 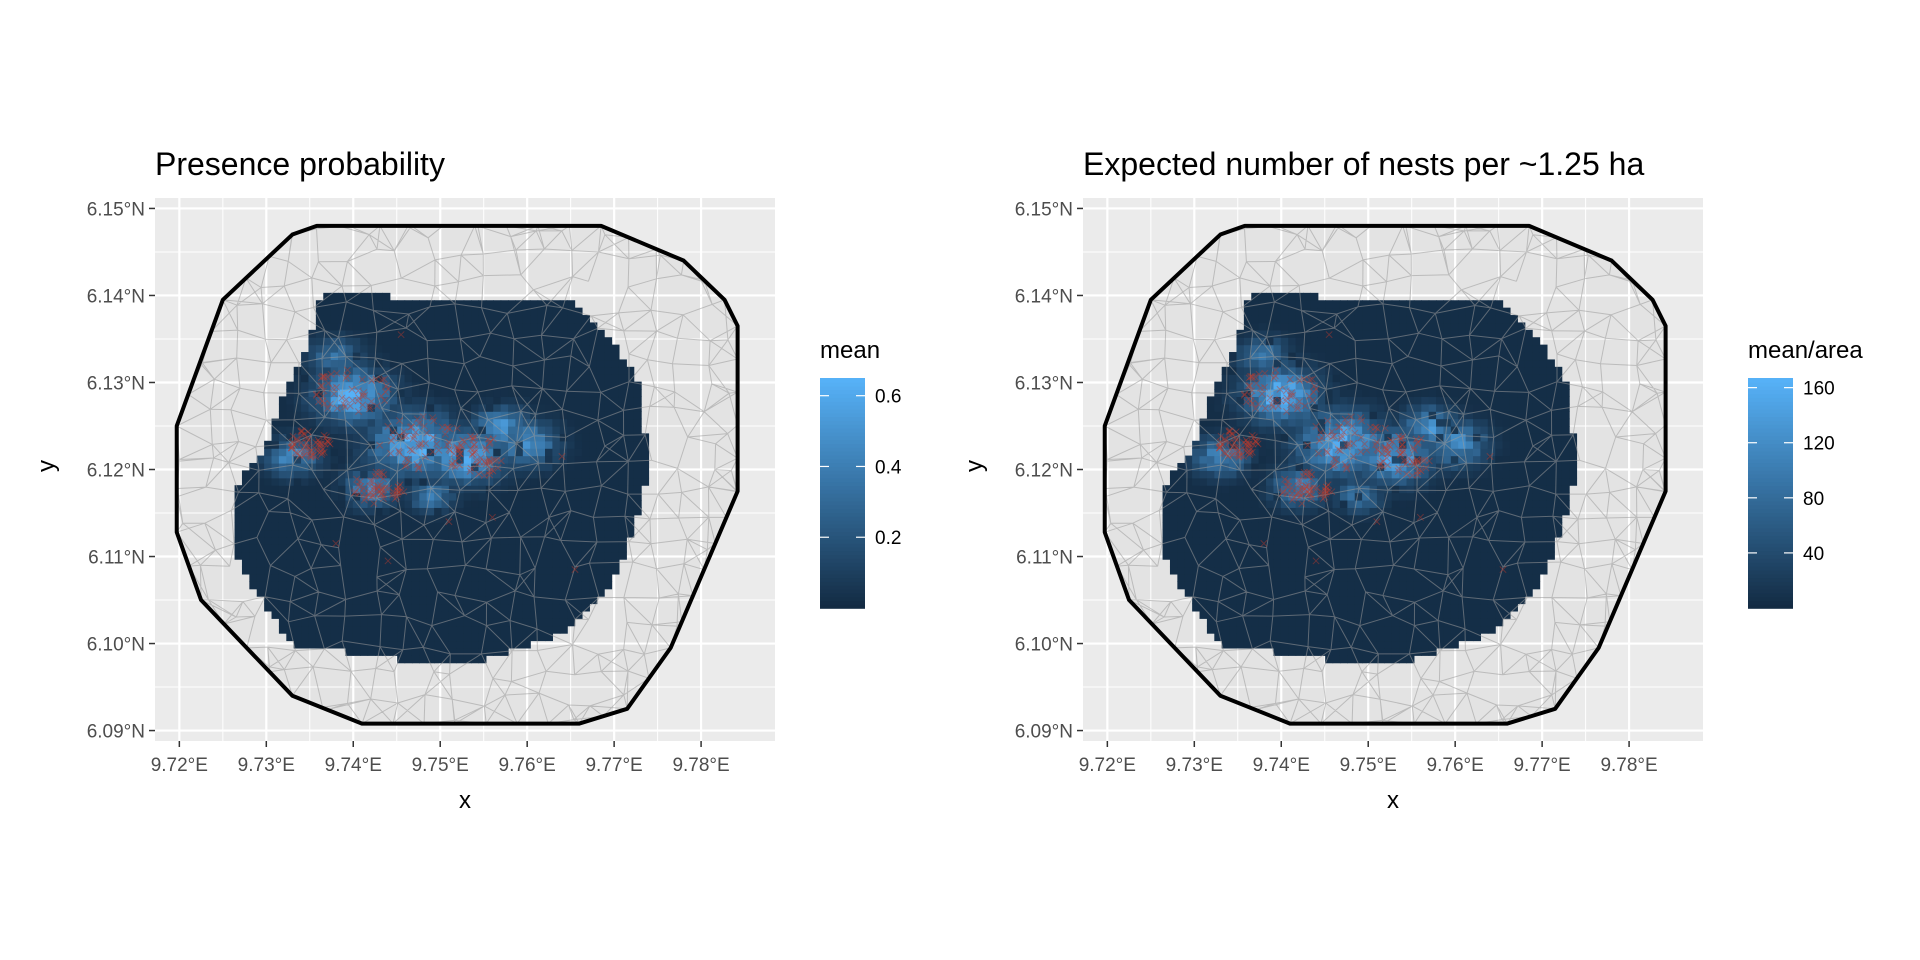 What do you see at coordinates (842, 453) in the screenshot?
I see `legend-gradient-step` at bounding box center [842, 453].